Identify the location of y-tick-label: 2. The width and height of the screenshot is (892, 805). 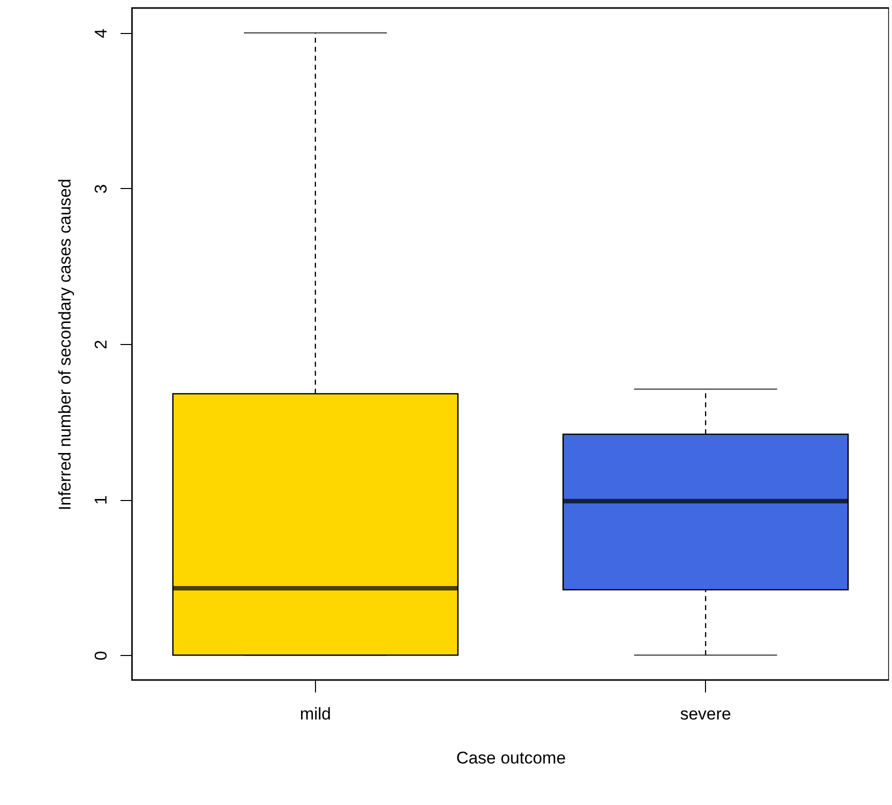
(101, 345).